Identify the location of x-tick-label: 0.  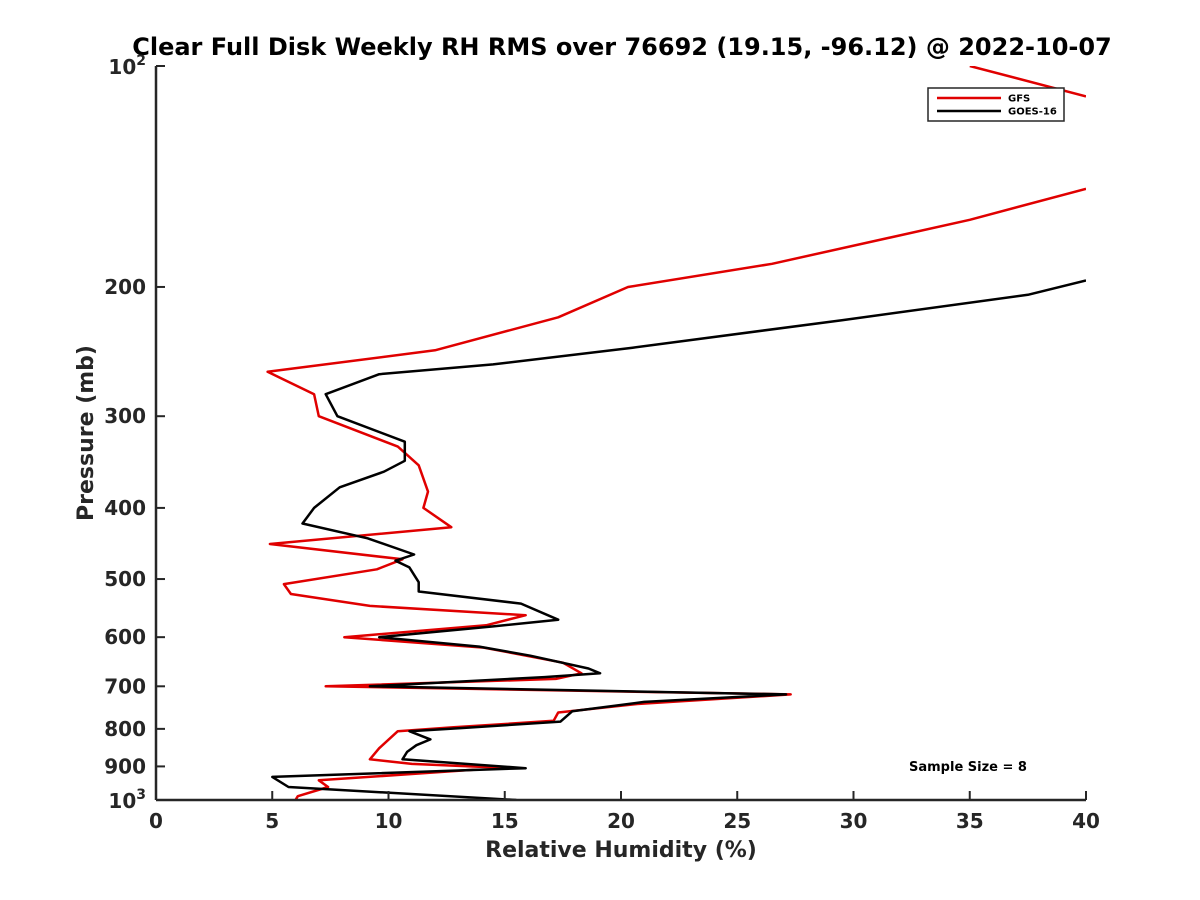
(156, 821).